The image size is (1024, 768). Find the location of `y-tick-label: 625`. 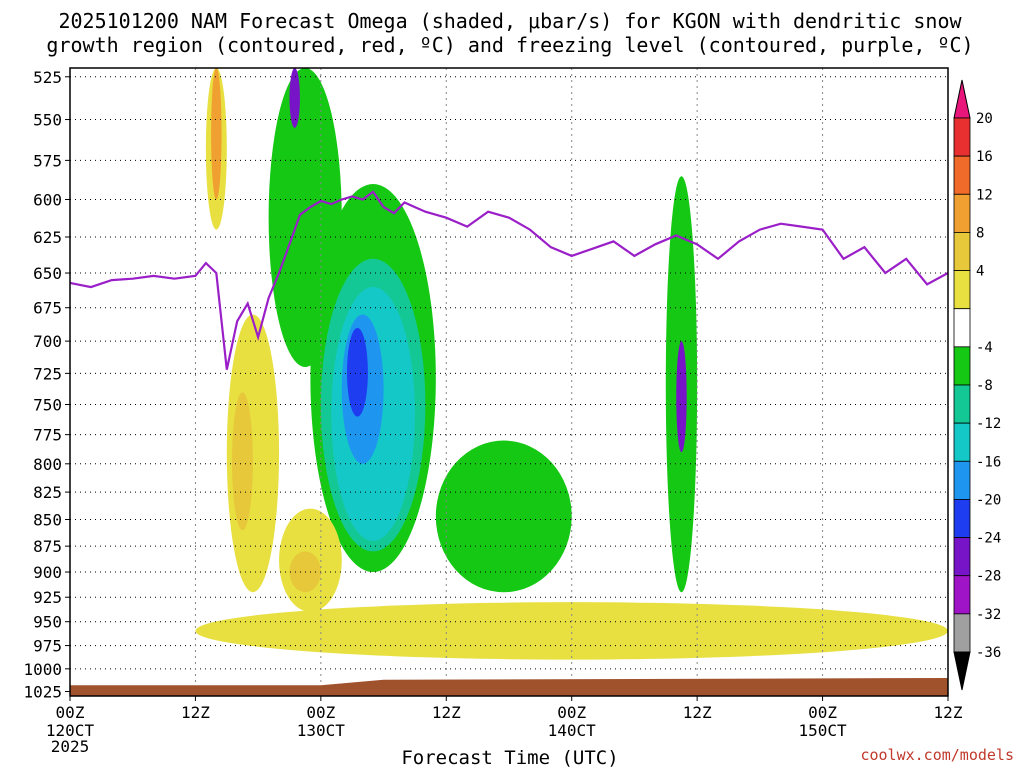

y-tick-label: 625 is located at coordinates (47, 237).